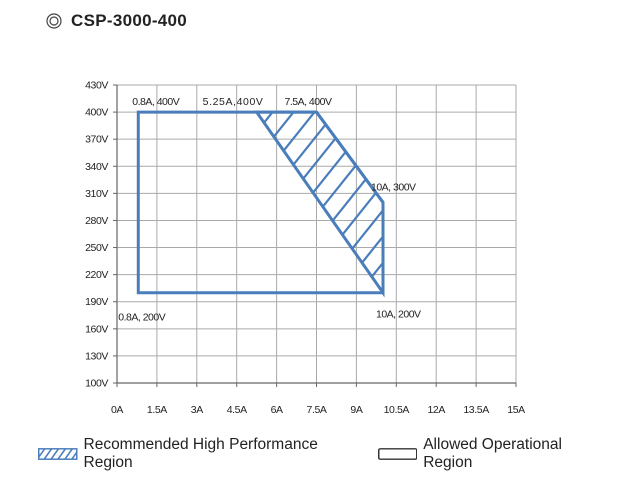  I want to click on x-tick-label: 12A, so click(436, 410).